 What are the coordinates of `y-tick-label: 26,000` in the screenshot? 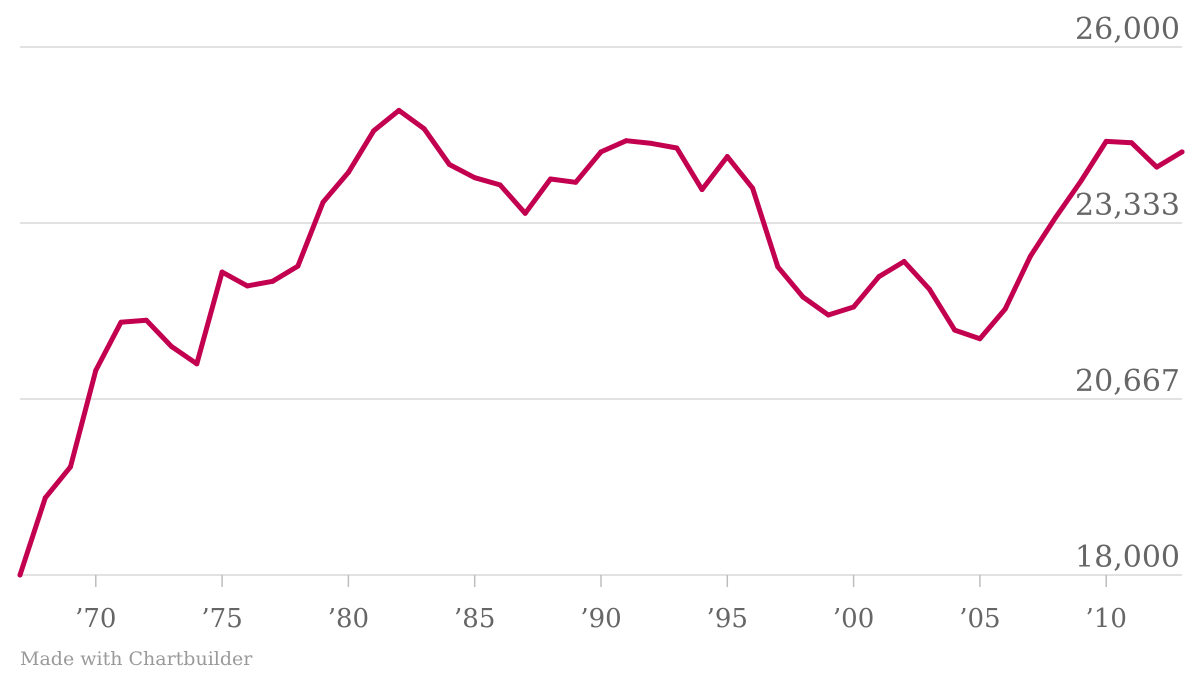 It's located at (1127, 29).